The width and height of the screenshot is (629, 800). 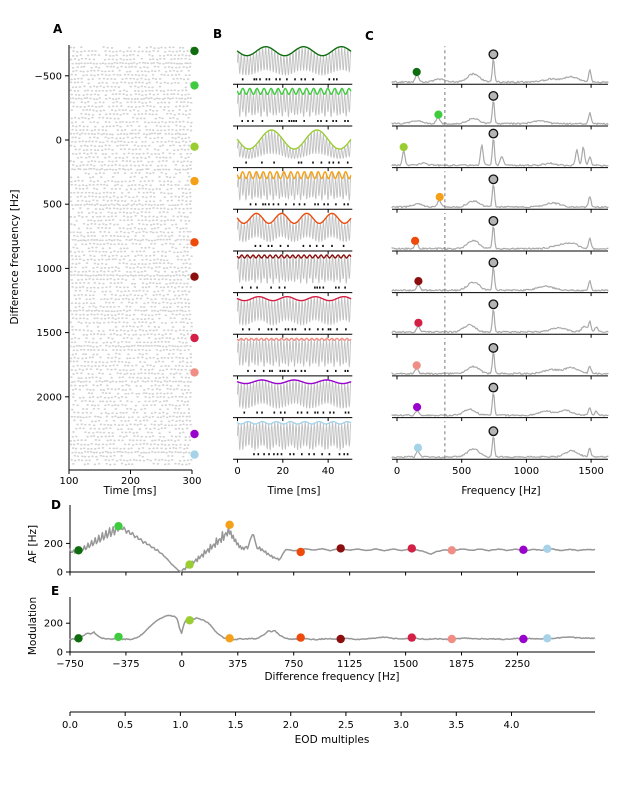 I want to click on modulation-dot-darkviolet, so click(x=523, y=639).